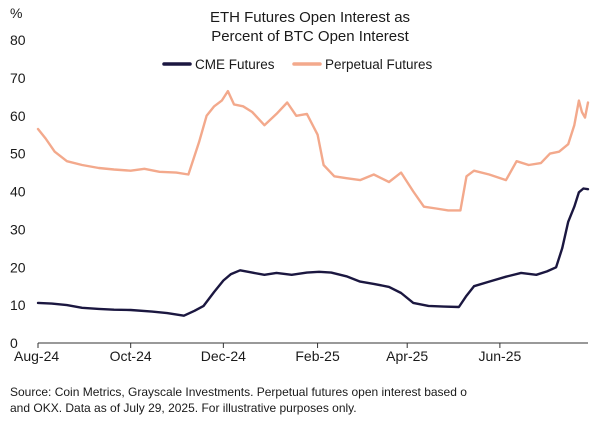 The image size is (600, 422). What do you see at coordinates (18, 267) in the screenshot?
I see `y-tick-label: 20` at bounding box center [18, 267].